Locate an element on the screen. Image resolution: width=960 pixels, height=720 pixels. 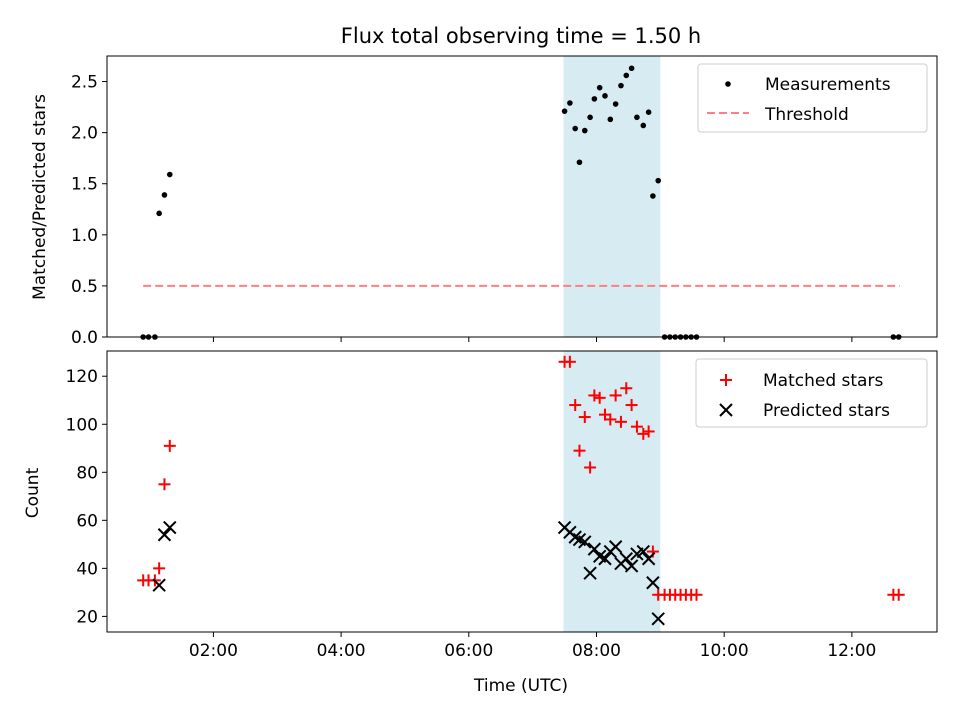
legend-threshold-label: Threshold is located at coordinates (806, 115).